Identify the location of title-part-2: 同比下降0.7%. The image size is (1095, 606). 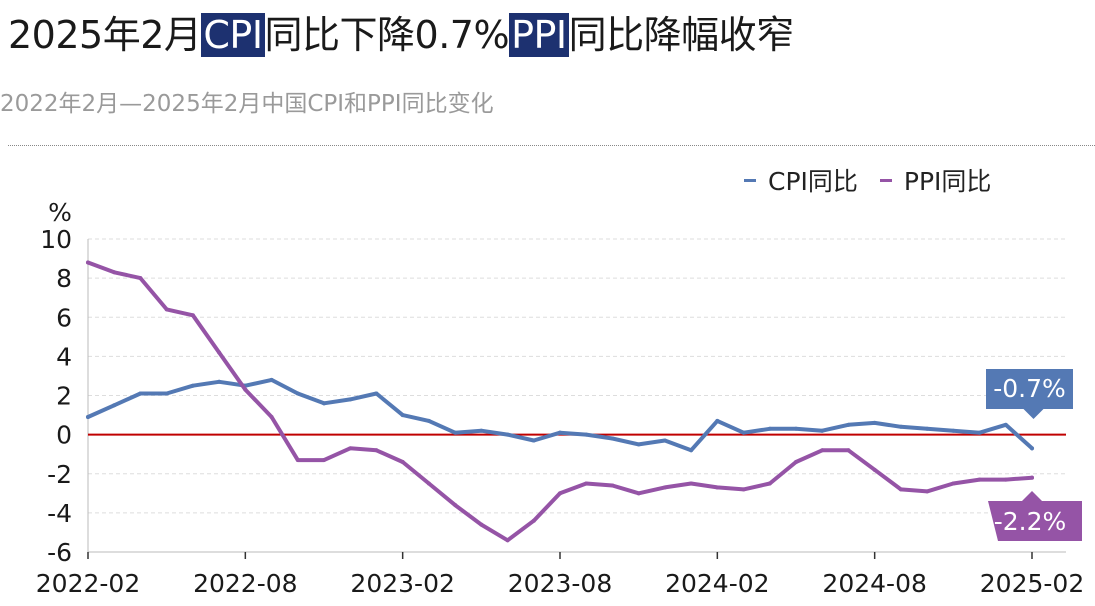
(387, 35).